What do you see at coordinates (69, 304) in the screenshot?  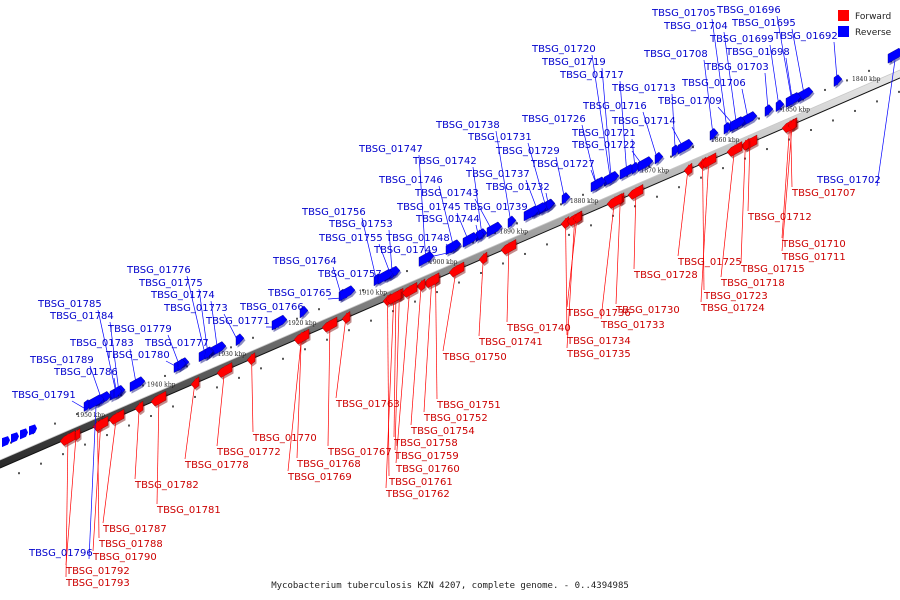 I see `gene-label-tbsg-01785: TBSG_01785` at bounding box center [69, 304].